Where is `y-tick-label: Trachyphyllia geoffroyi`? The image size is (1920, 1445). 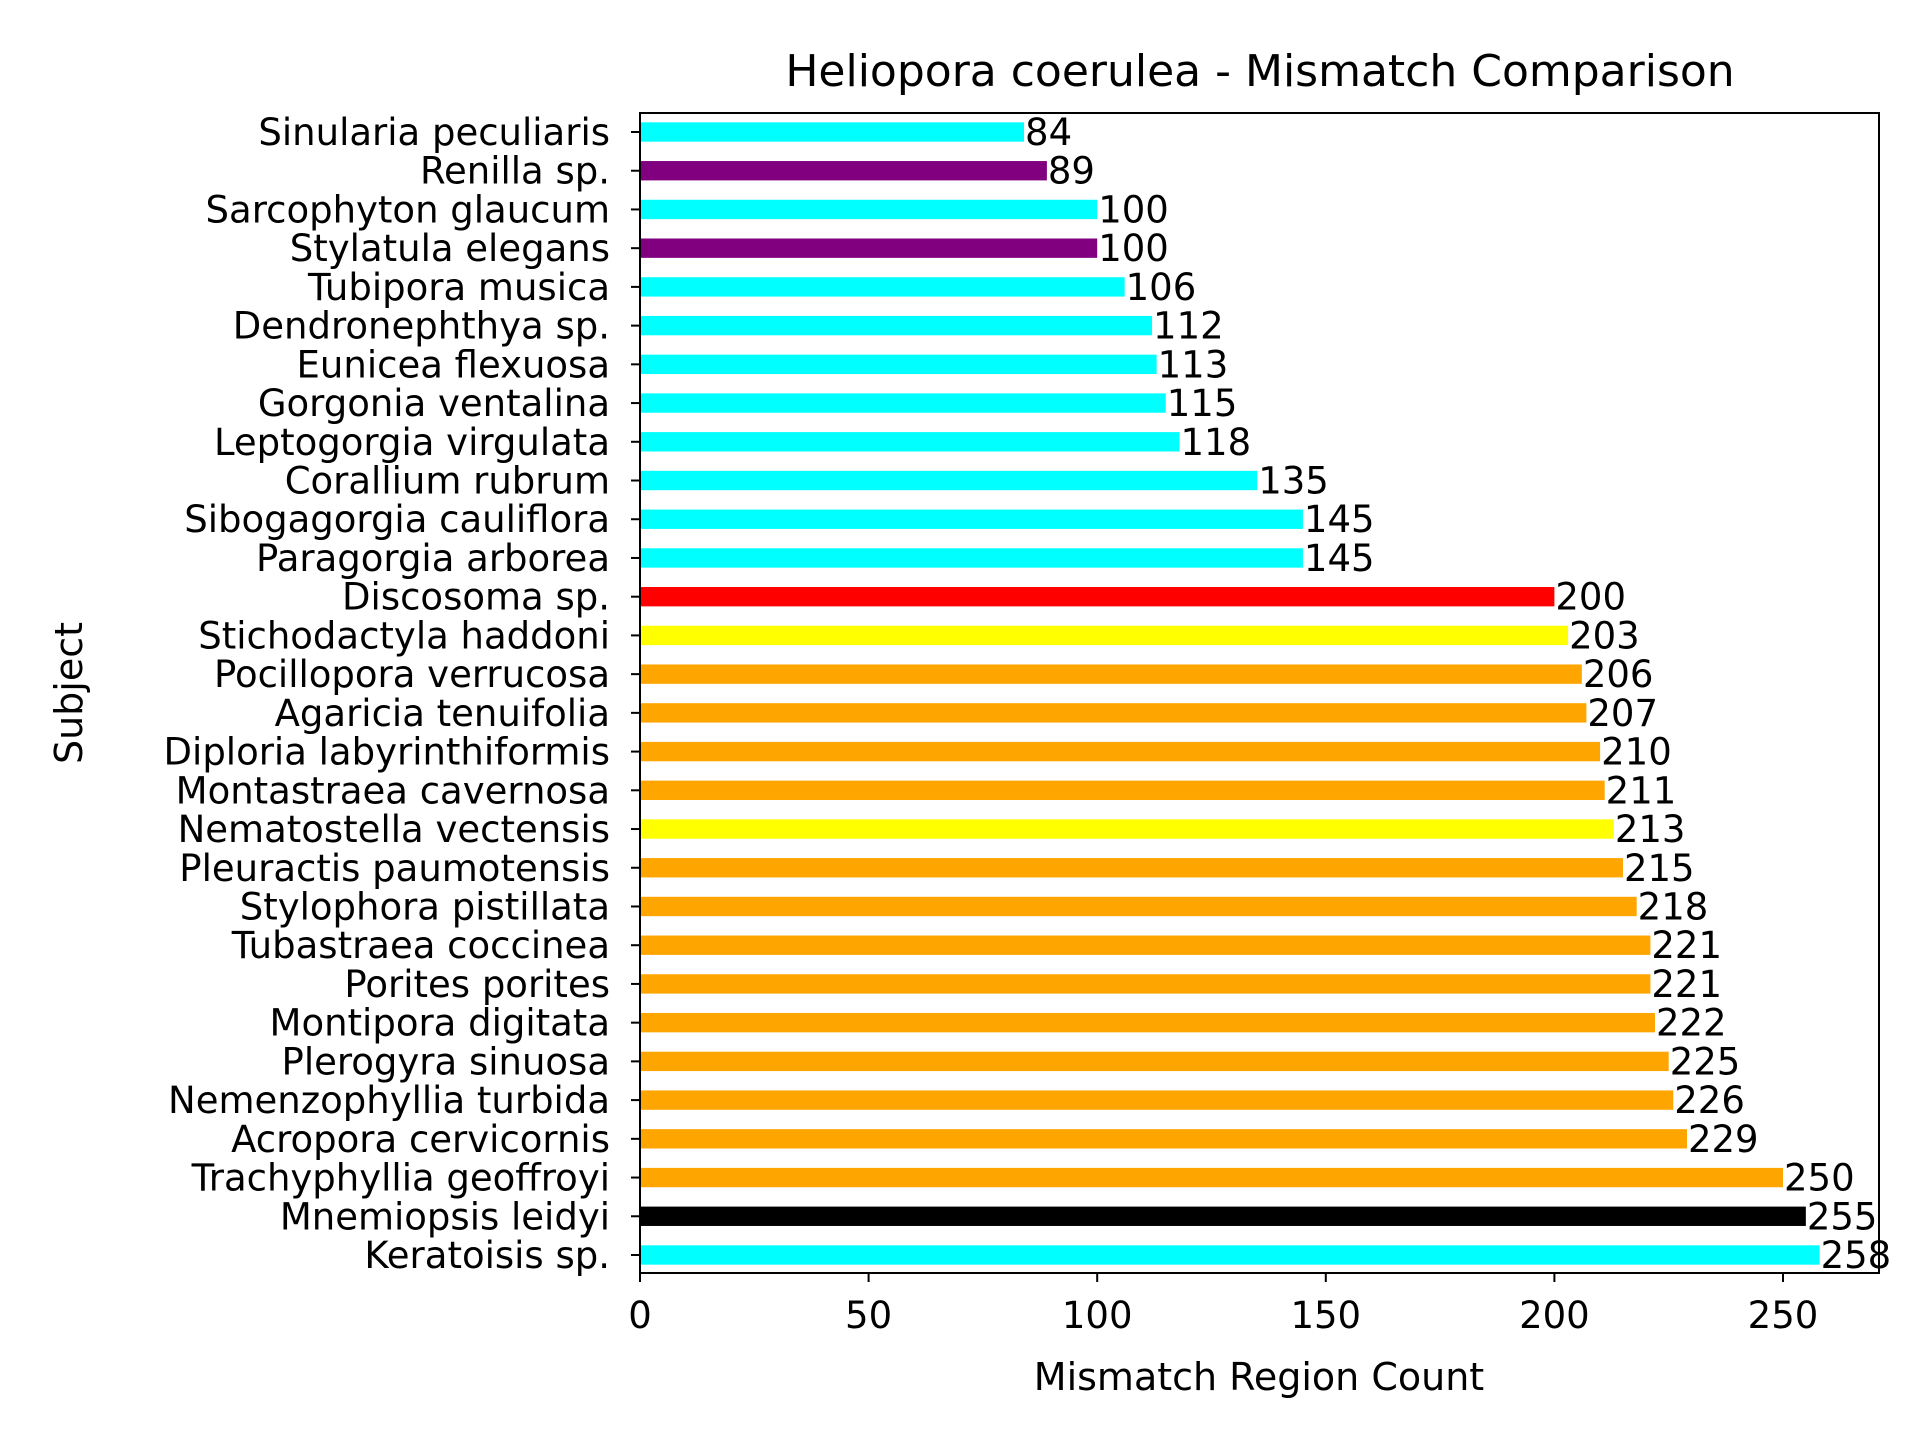
y-tick-label: Trachyphyllia geoffroyi is located at coordinates (400, 1178).